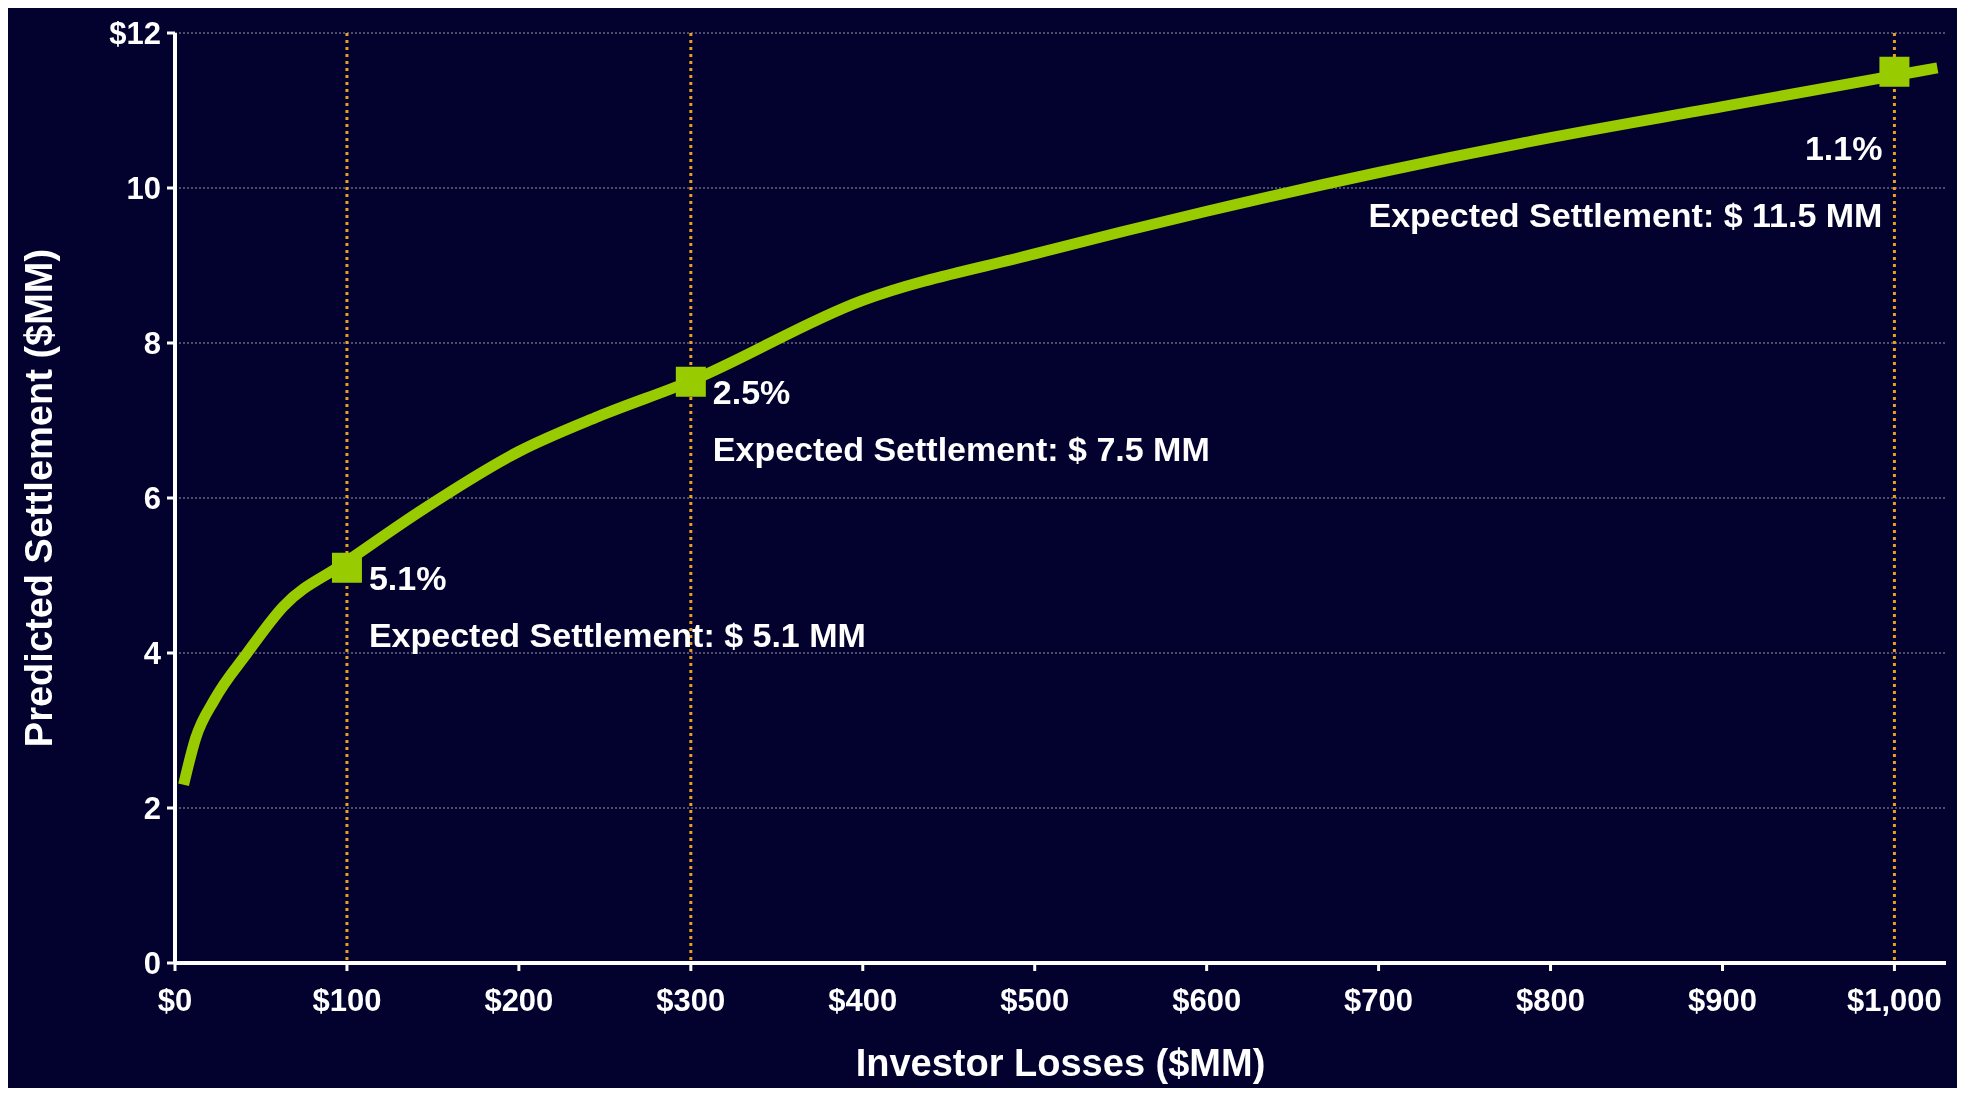  Describe the element at coordinates (152, 808) in the screenshot. I see `y-tick-label: 2` at that location.